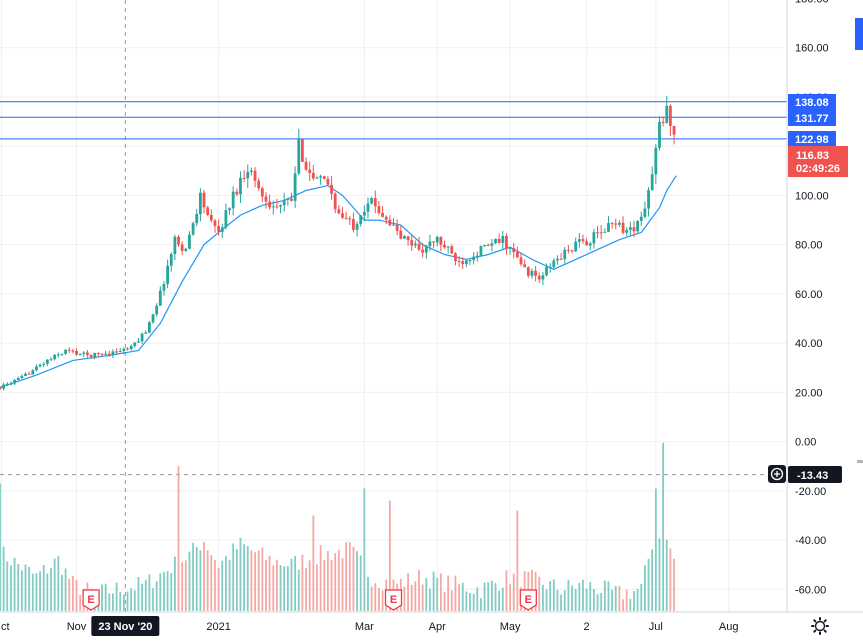 The height and width of the screenshot is (641, 863). What do you see at coordinates (815, 474) in the screenshot?
I see `cursor-readout: -13.43` at bounding box center [815, 474].